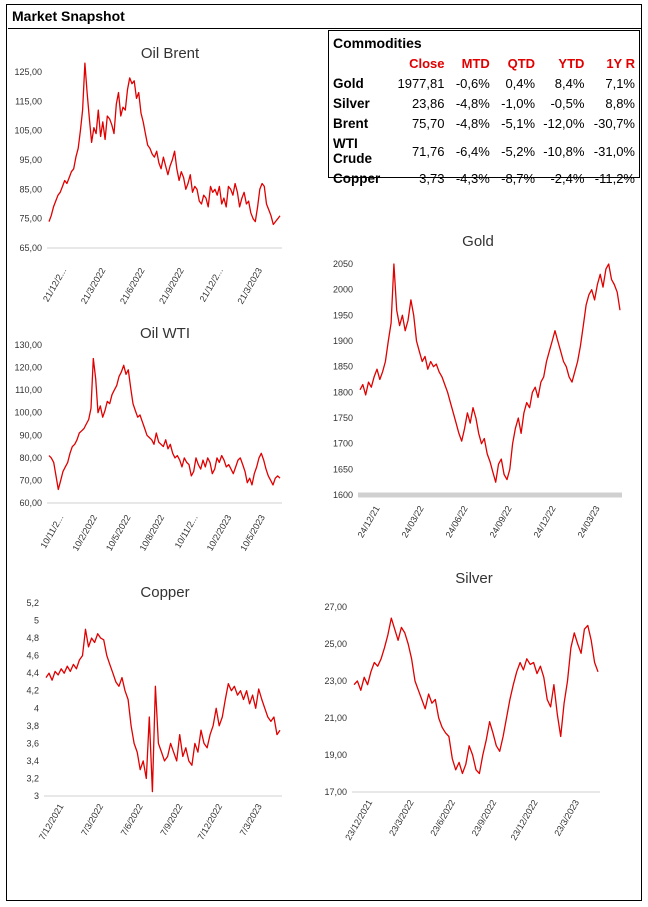 Image resolution: width=648 pixels, height=907 pixels. What do you see at coordinates (36, 796) in the screenshot?
I see `copper-y-tick-label: 3` at bounding box center [36, 796].